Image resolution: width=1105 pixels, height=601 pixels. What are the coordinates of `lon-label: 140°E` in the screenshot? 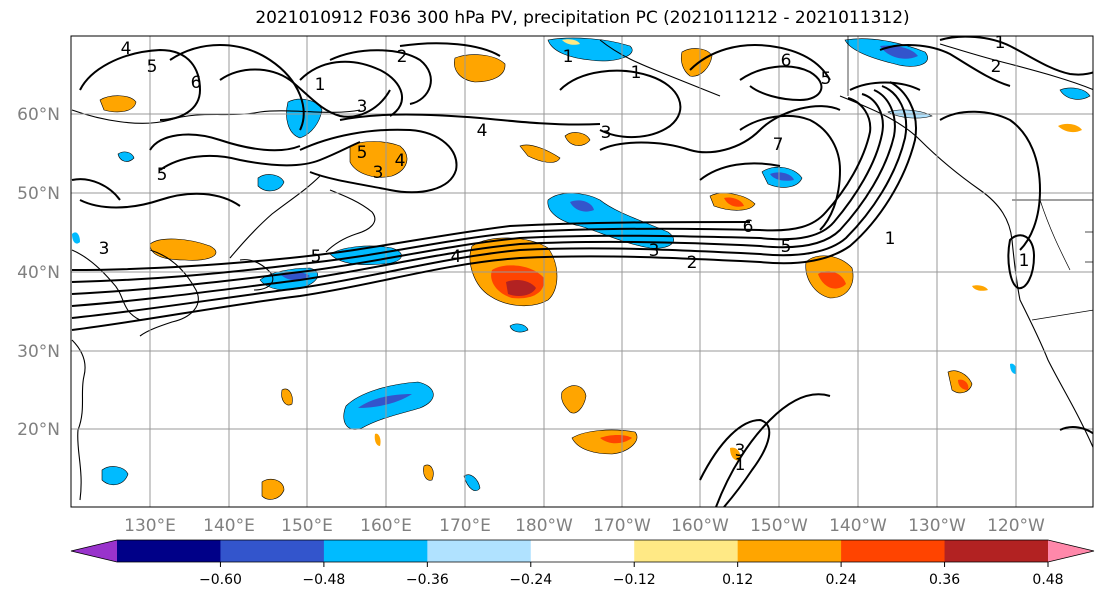 It's located at (229, 526).